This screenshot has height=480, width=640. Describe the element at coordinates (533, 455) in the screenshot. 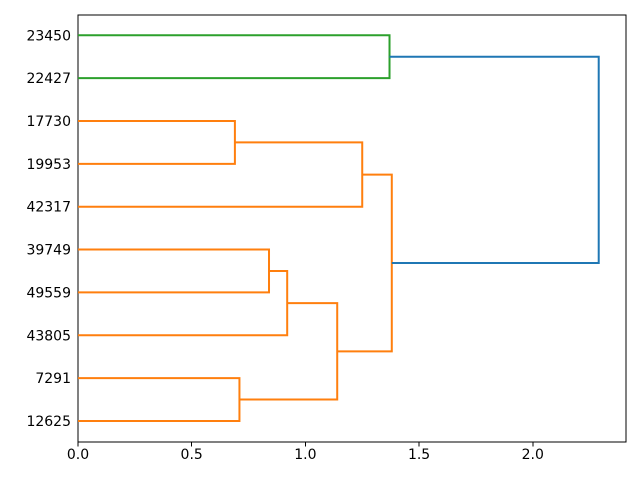

I see `x-tick-label: 2.0` at that location.